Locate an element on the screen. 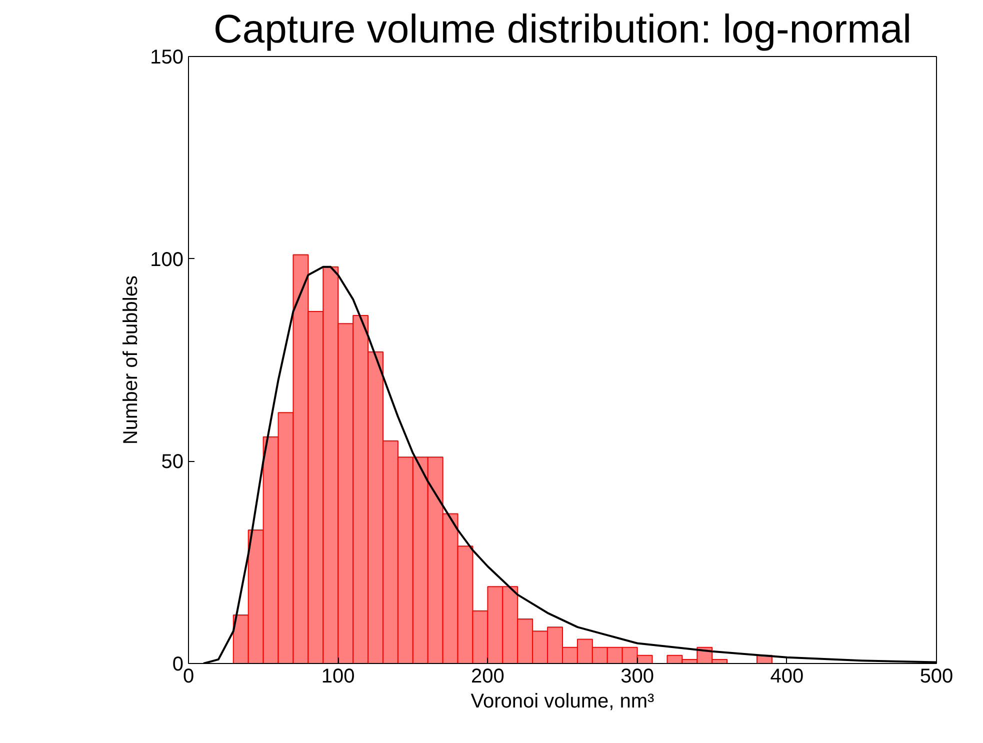  x-tick-label: 200 is located at coordinates (487, 677).